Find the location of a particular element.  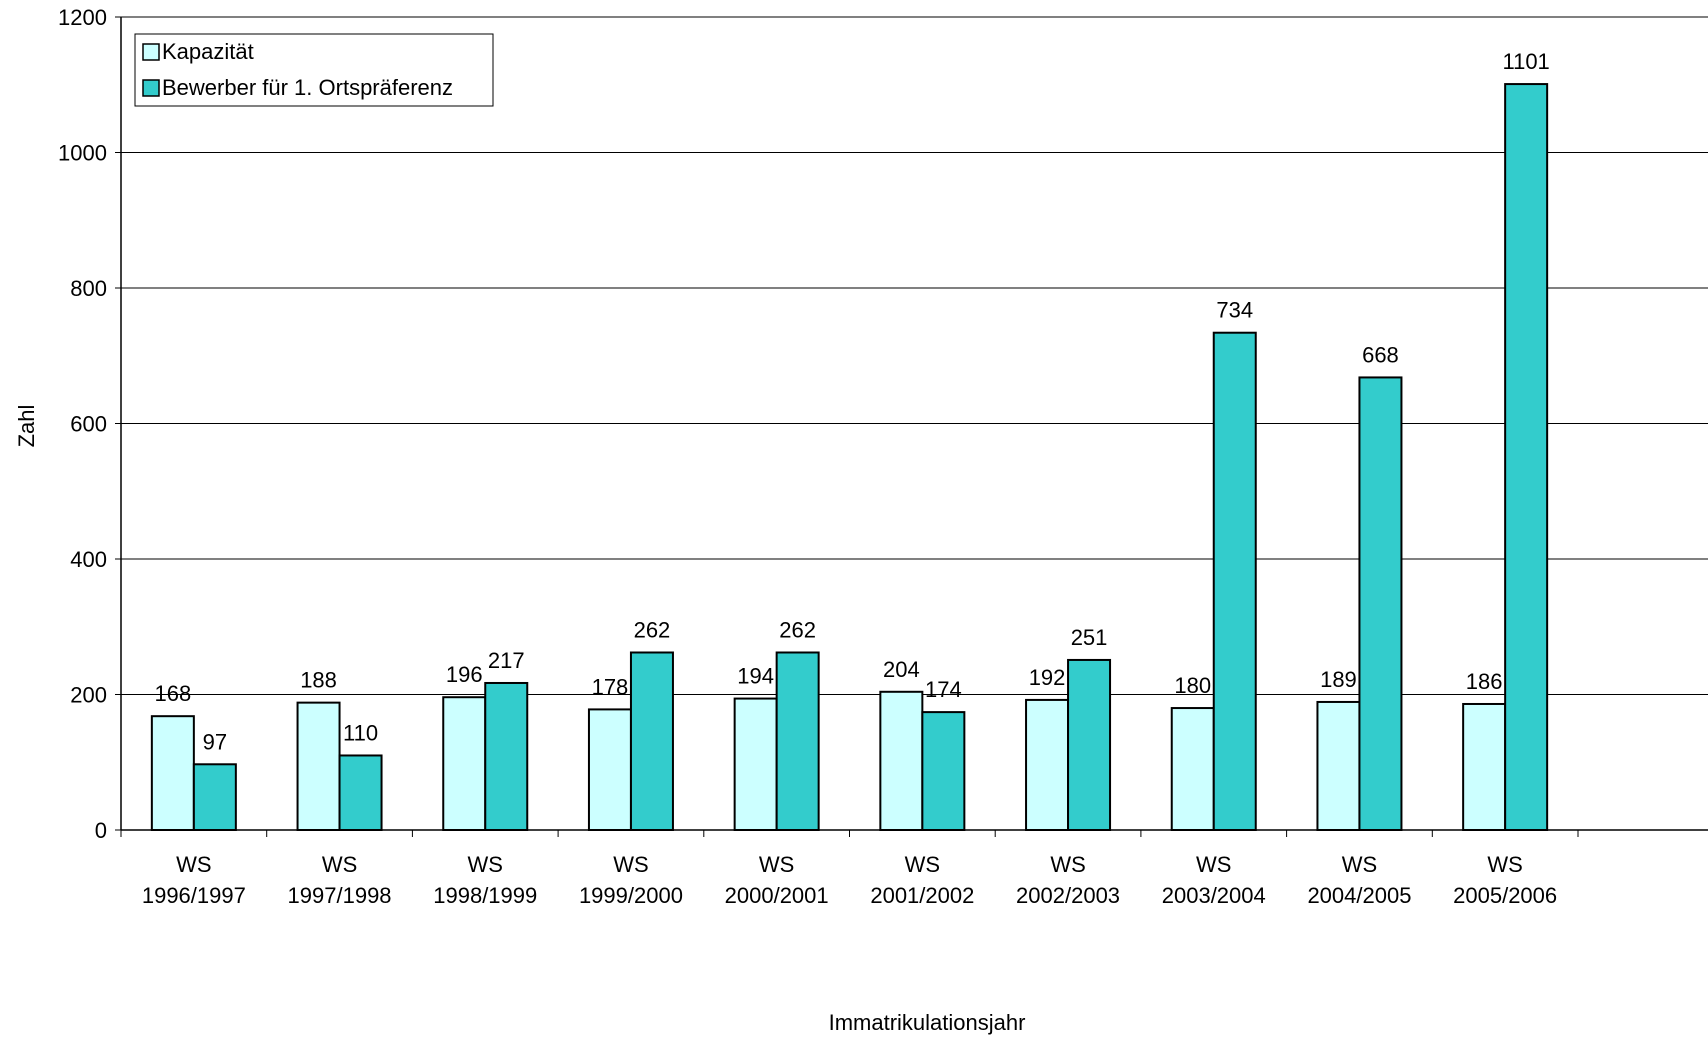

x-tick-label: WS 2000/2001 is located at coordinates (777, 880).